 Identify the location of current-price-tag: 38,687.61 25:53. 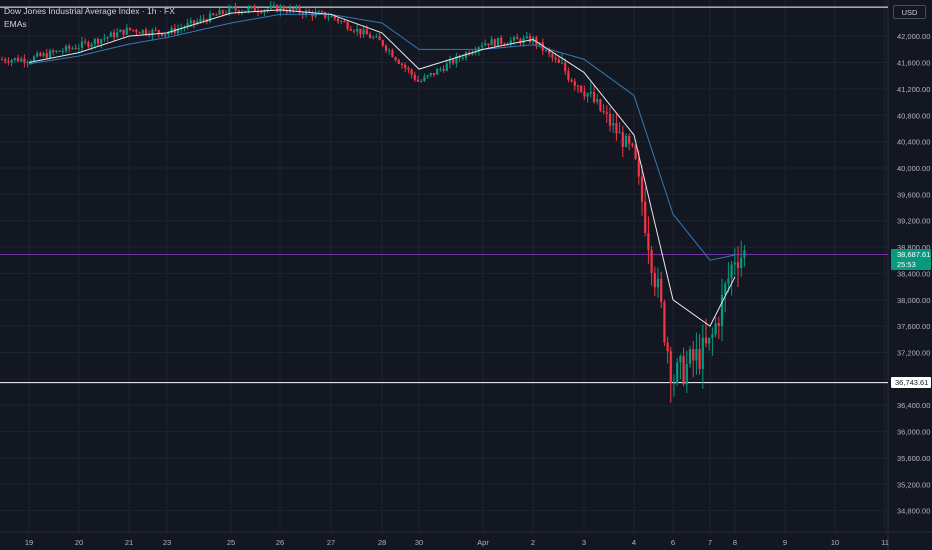
(911, 259).